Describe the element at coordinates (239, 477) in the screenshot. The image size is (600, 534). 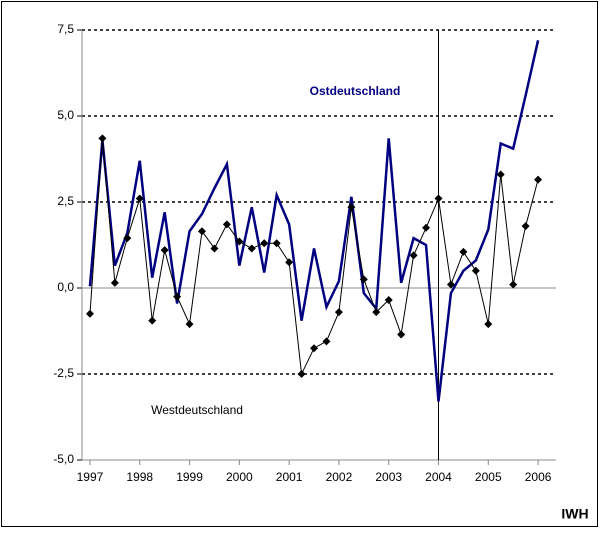
I see `x-tick-label: 2000` at that location.